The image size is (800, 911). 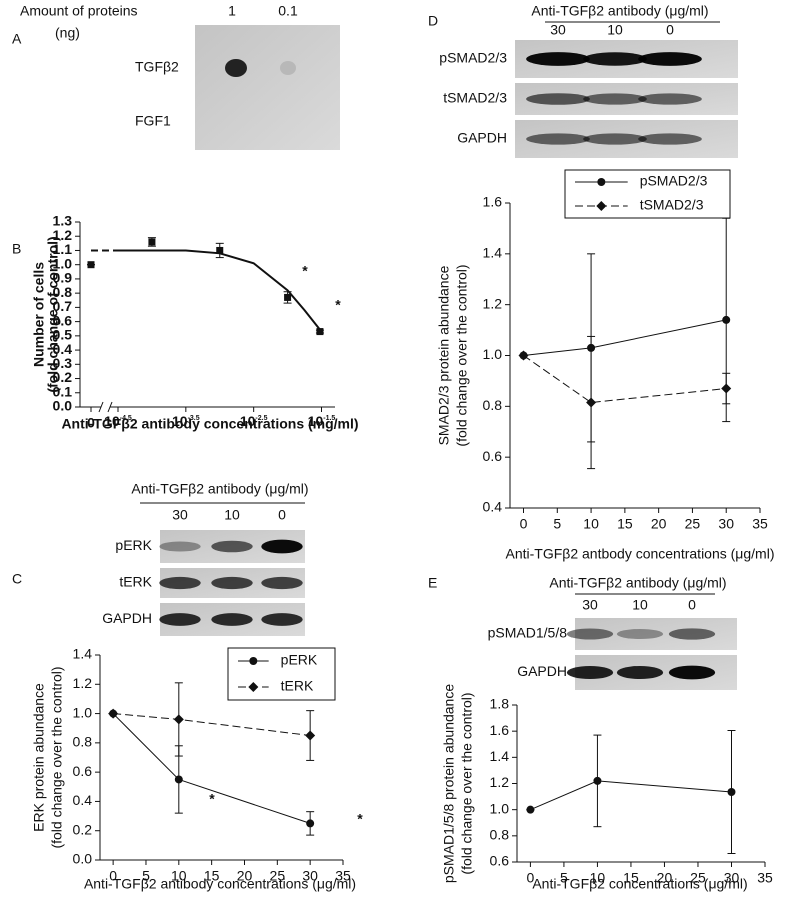 I want to click on x-tick-label: 10-2.5, so click(x=254, y=421).